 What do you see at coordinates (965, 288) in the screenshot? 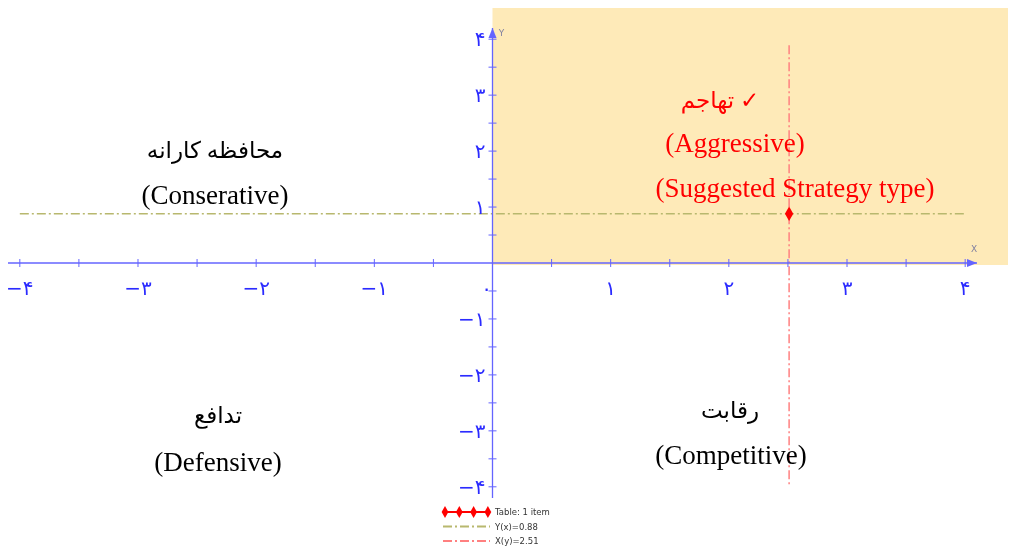
I see `x-tick-label: ۴` at bounding box center [965, 288].